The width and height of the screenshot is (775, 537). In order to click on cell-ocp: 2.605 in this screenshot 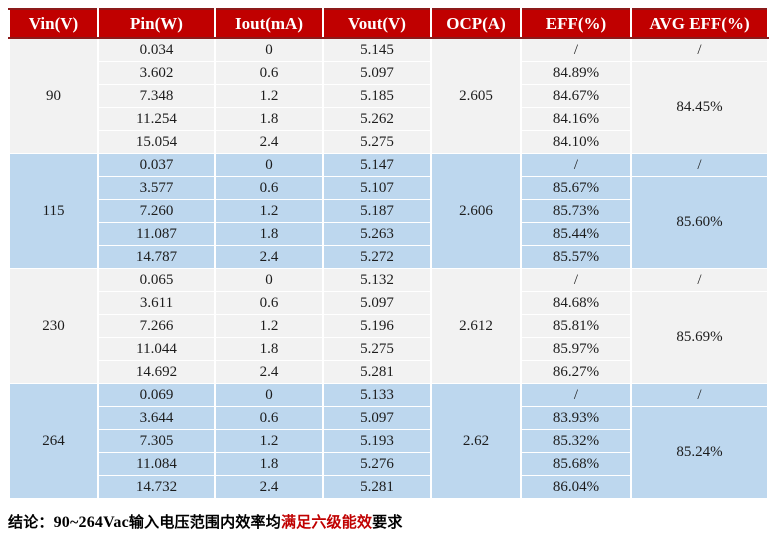, I will do `click(476, 95)`.